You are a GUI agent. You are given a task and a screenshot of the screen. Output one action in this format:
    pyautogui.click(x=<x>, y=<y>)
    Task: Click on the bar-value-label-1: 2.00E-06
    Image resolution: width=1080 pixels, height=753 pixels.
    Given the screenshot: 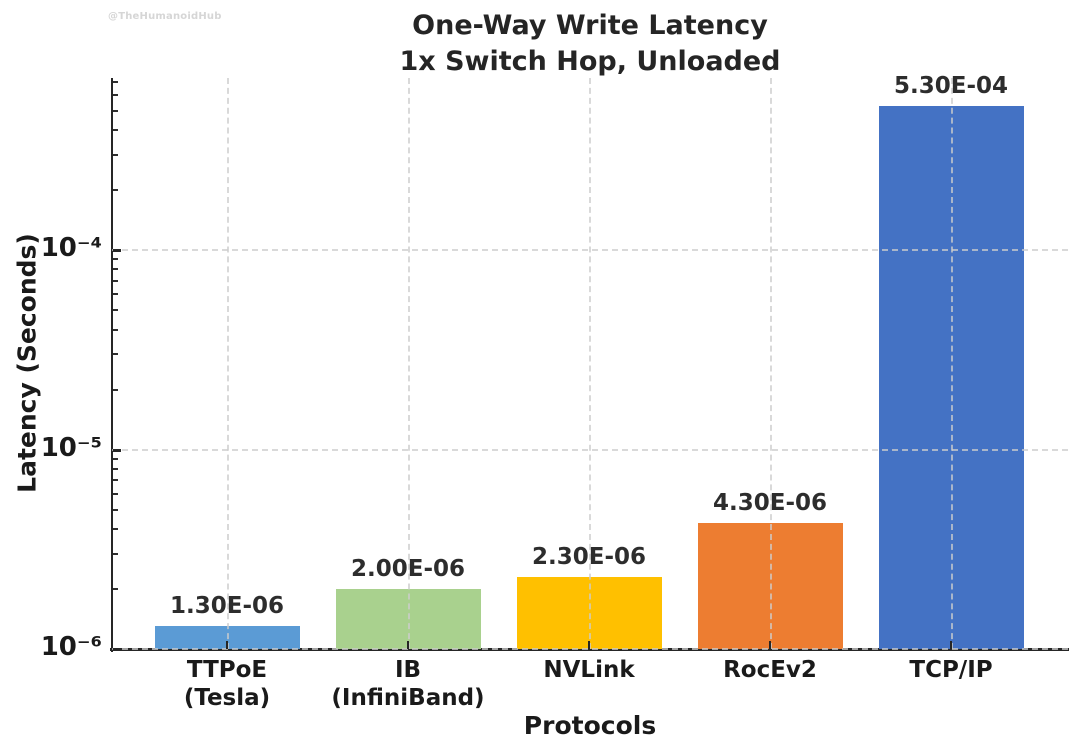 What is the action you would take?
    pyautogui.click(x=407, y=568)
    